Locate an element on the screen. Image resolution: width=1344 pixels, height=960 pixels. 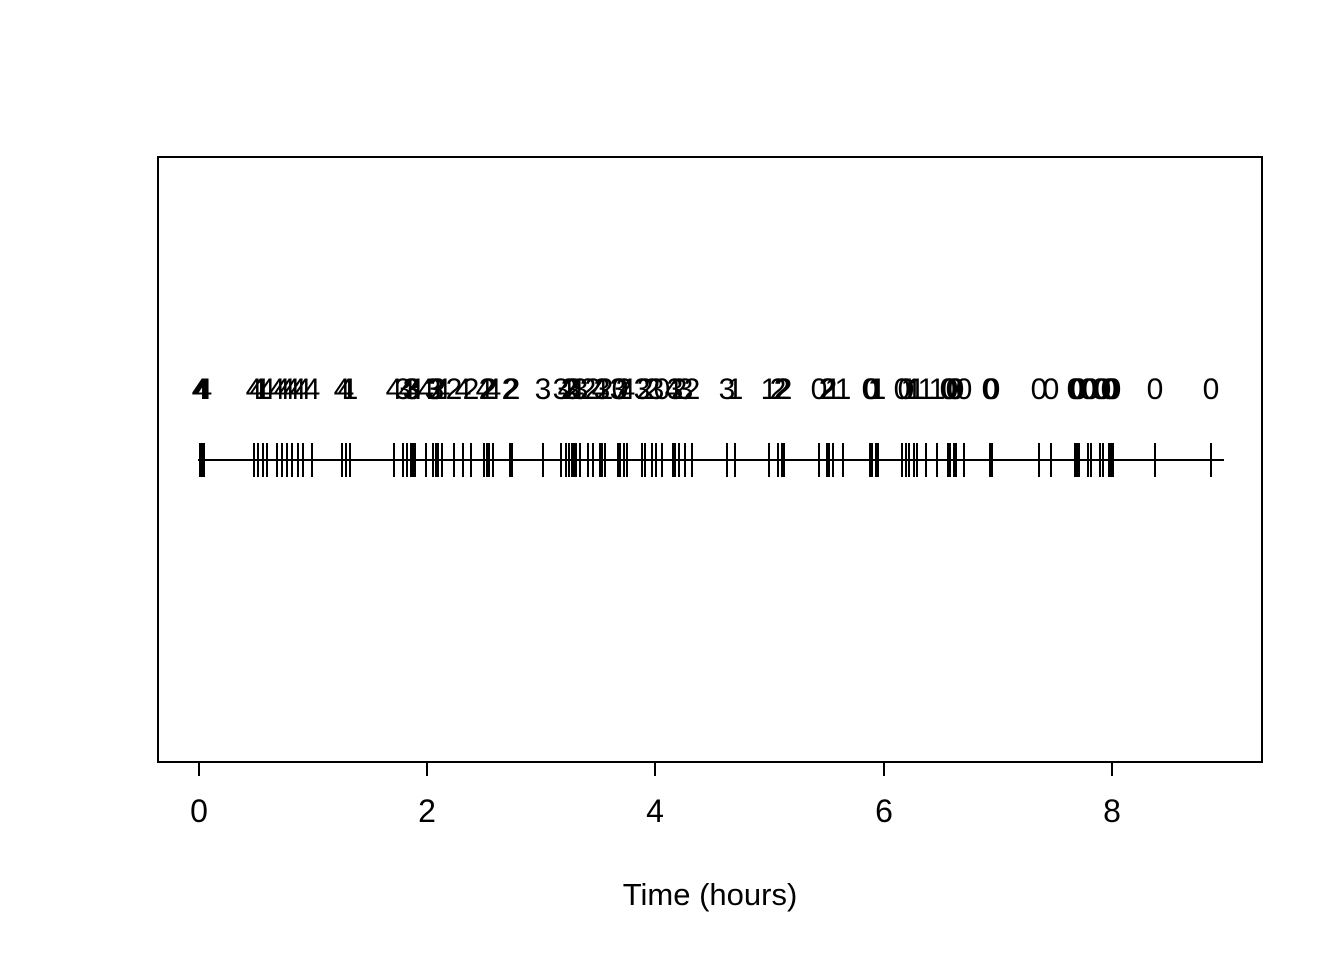
x-axis-tick-label: 6 is located at coordinates (884, 811).